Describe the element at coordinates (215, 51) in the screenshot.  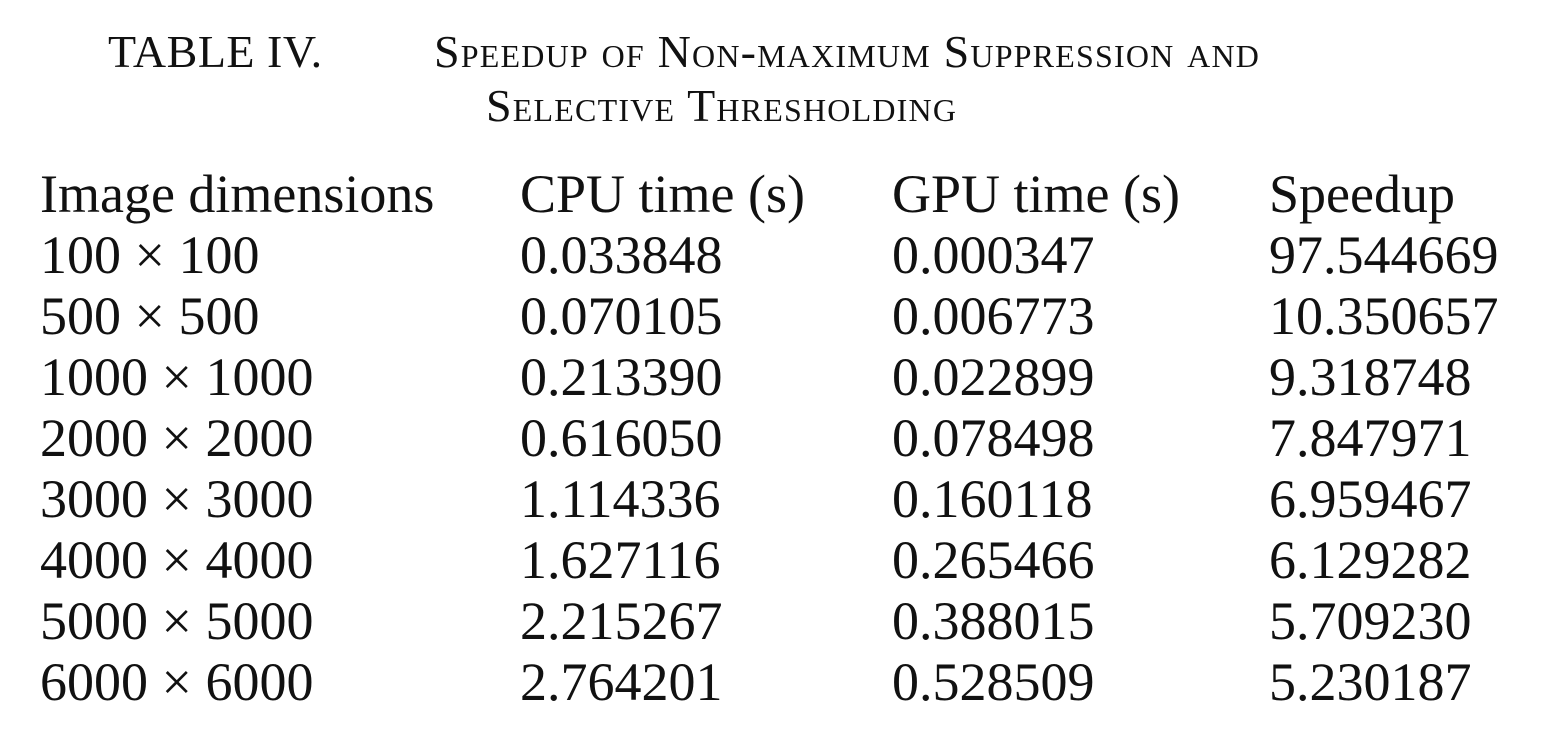
I see `table-label: TABLE IV.` at that location.